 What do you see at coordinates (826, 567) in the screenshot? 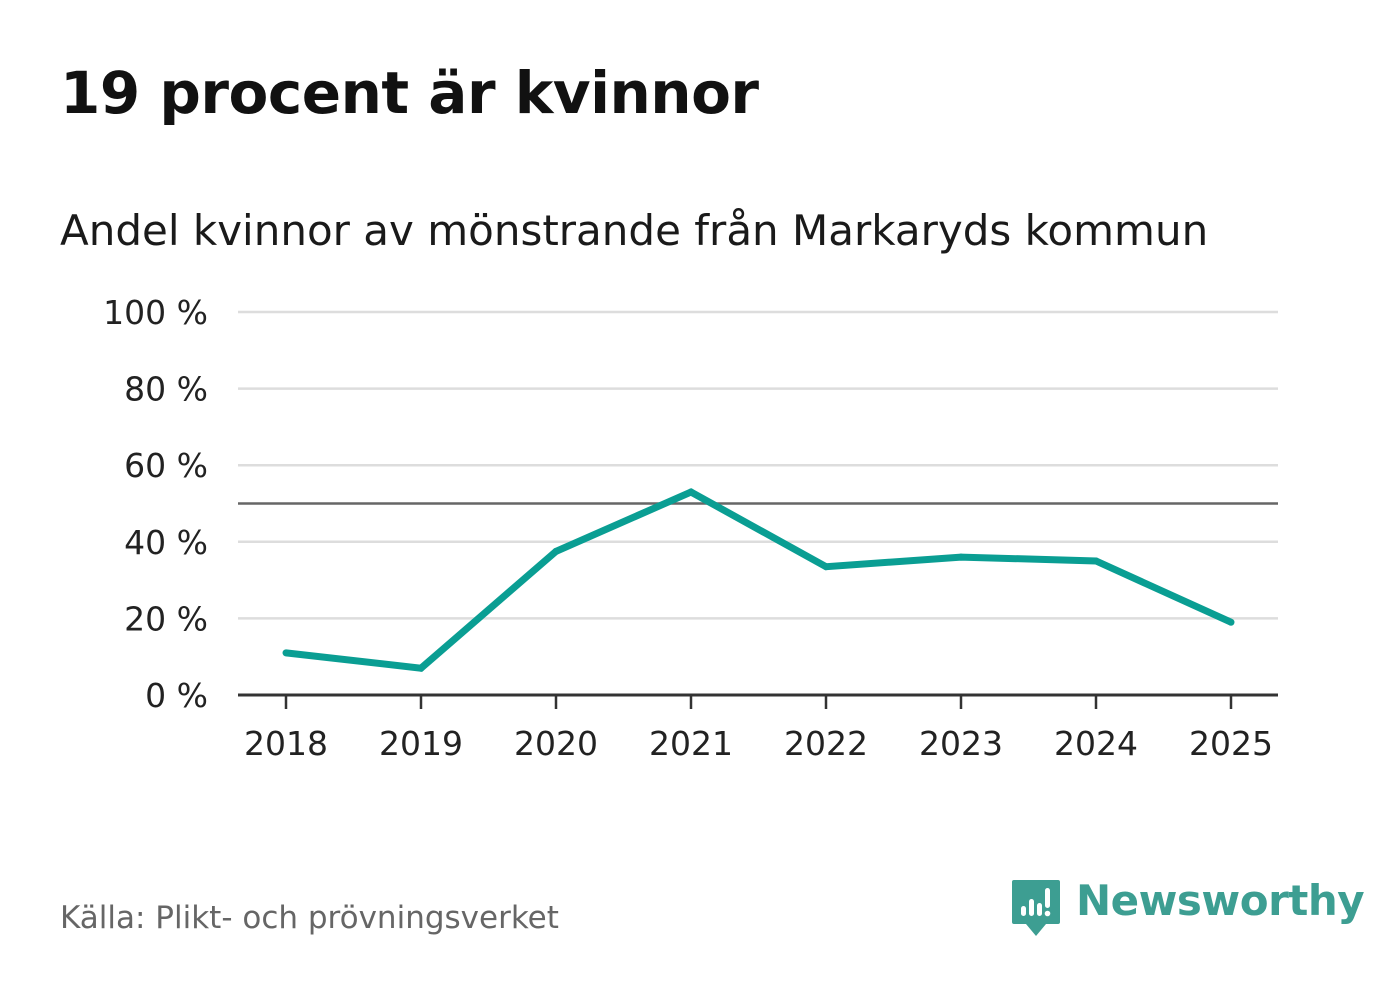
I see `data-point-2022` at bounding box center [826, 567].